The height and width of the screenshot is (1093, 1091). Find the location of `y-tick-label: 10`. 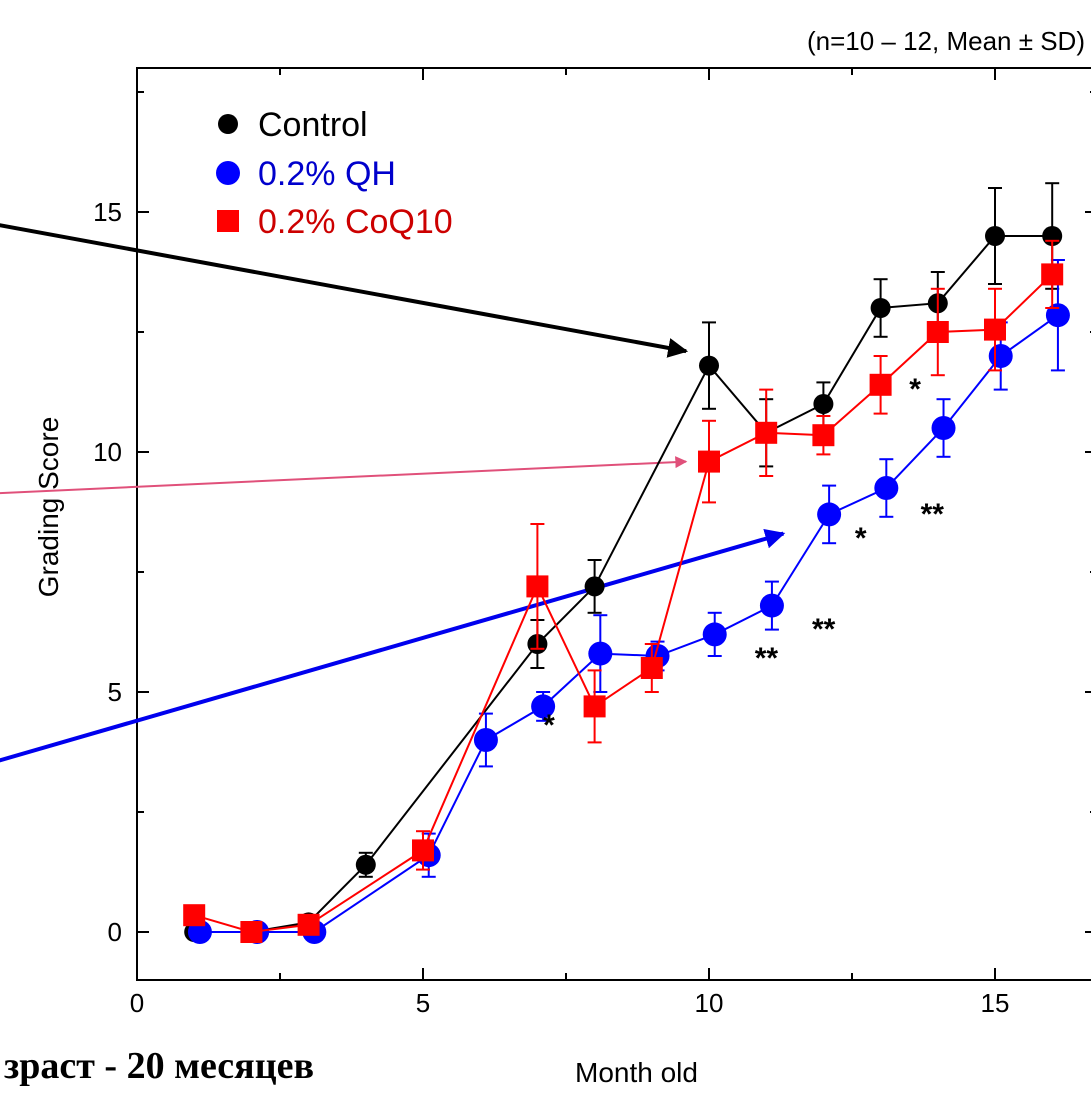

y-tick-label: 10 is located at coordinates (107, 452).